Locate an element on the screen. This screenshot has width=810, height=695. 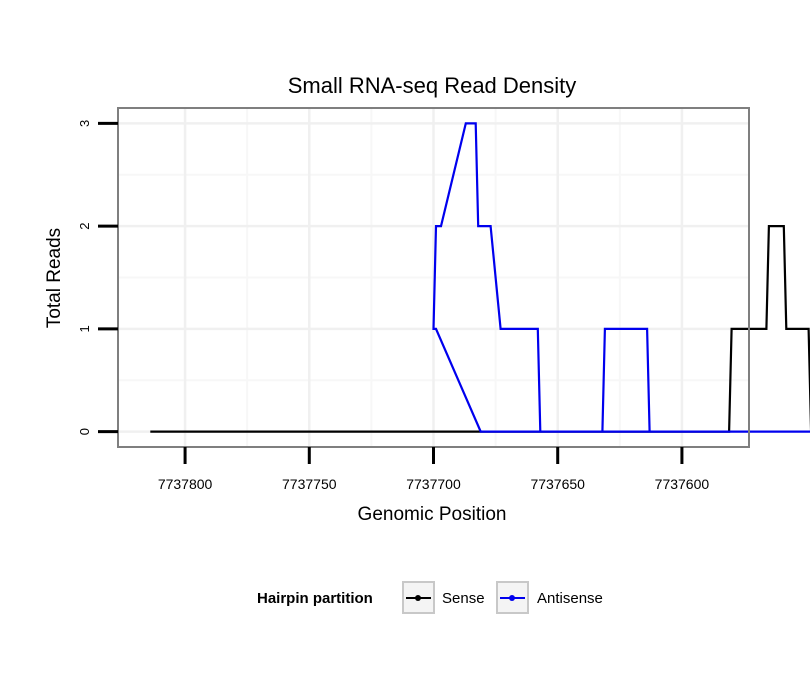
legend-marker-sense is located at coordinates (418, 598).